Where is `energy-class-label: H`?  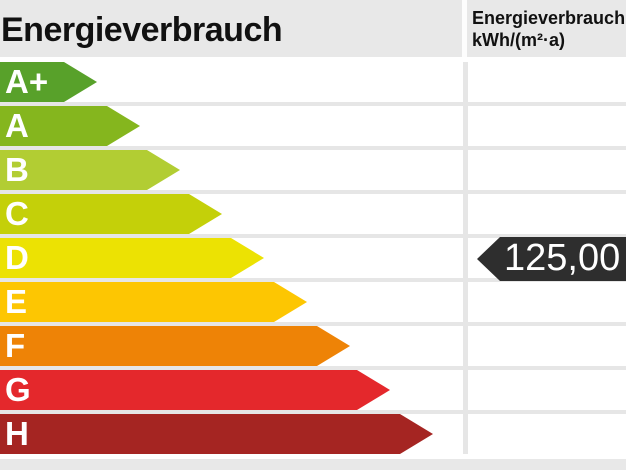
energy-class-label: H is located at coordinates (17, 433).